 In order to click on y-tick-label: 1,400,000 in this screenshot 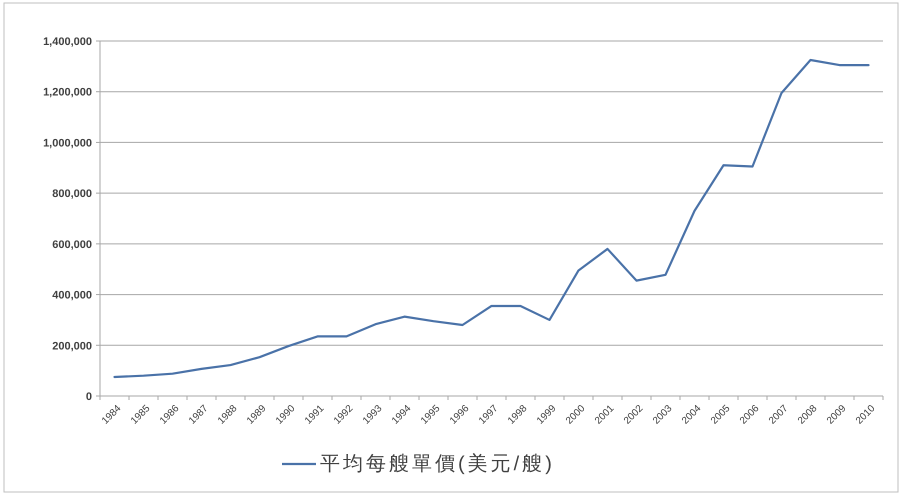, I will do `click(67, 42)`.